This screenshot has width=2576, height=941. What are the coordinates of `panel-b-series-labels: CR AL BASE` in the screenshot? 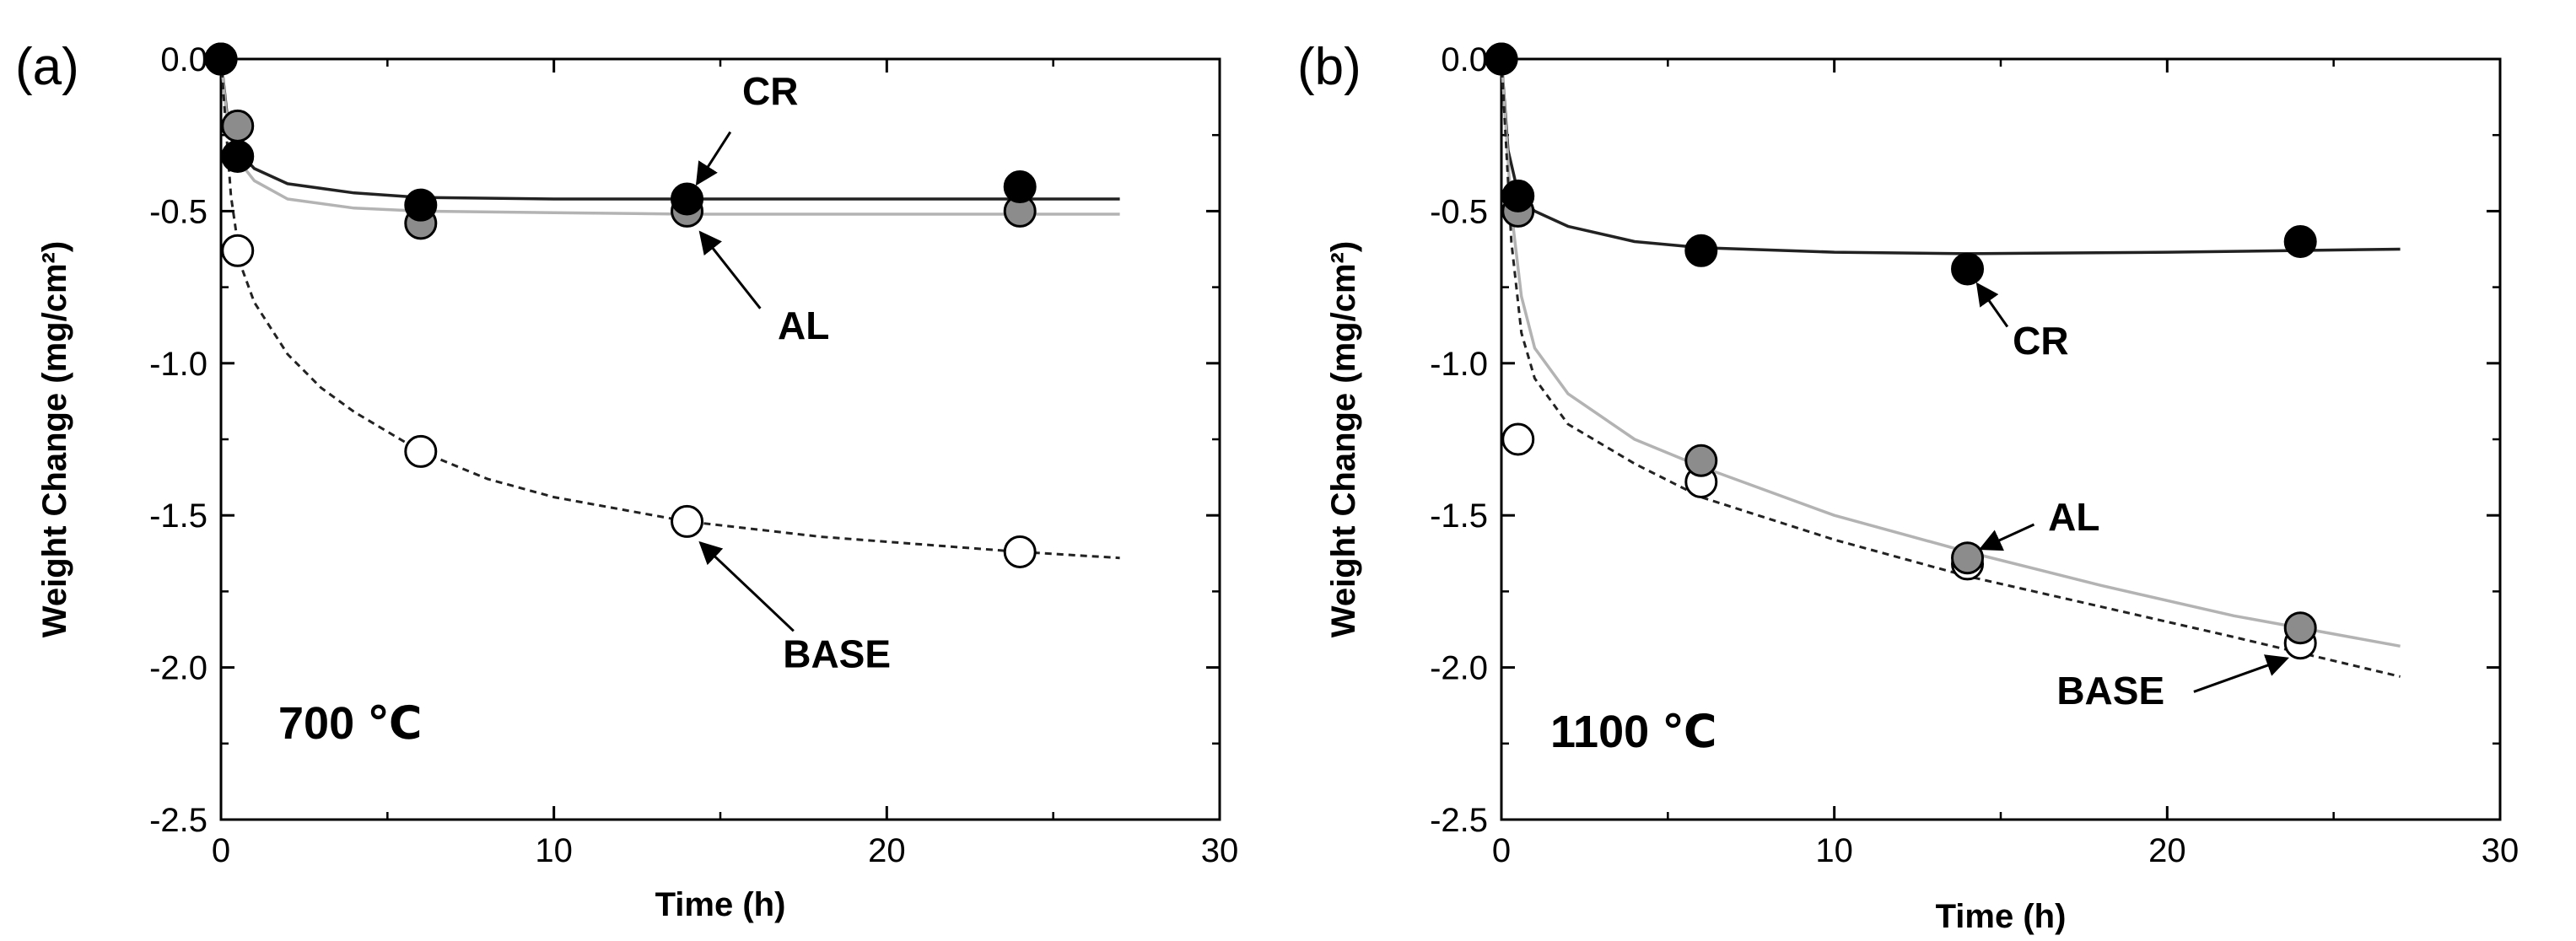 It's located at (2132, 497).